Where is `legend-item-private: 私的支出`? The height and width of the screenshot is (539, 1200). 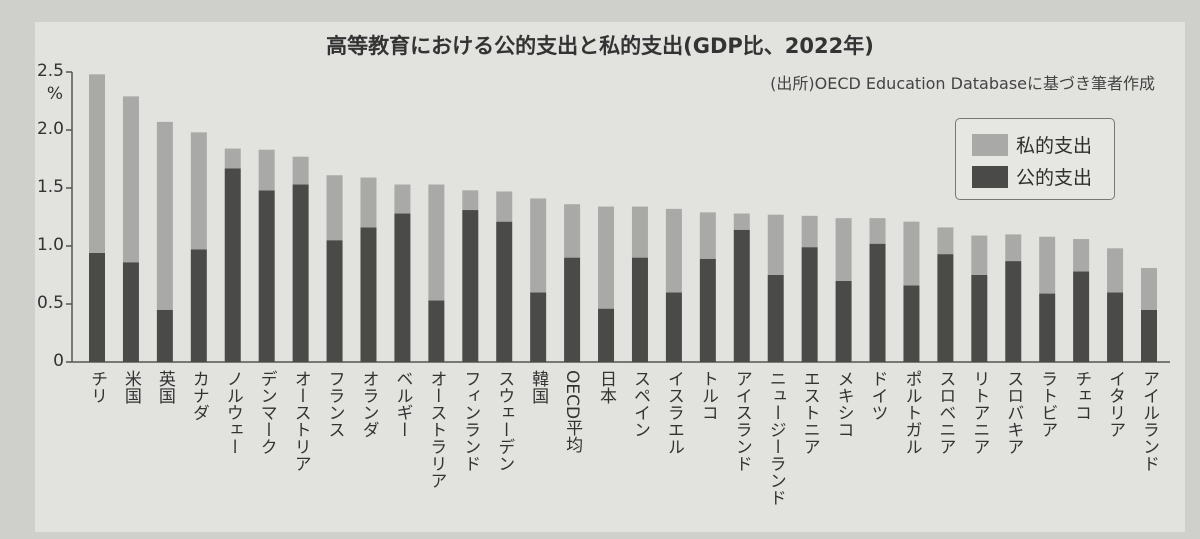
legend-item-private: 私的支出 is located at coordinates (1032, 144).